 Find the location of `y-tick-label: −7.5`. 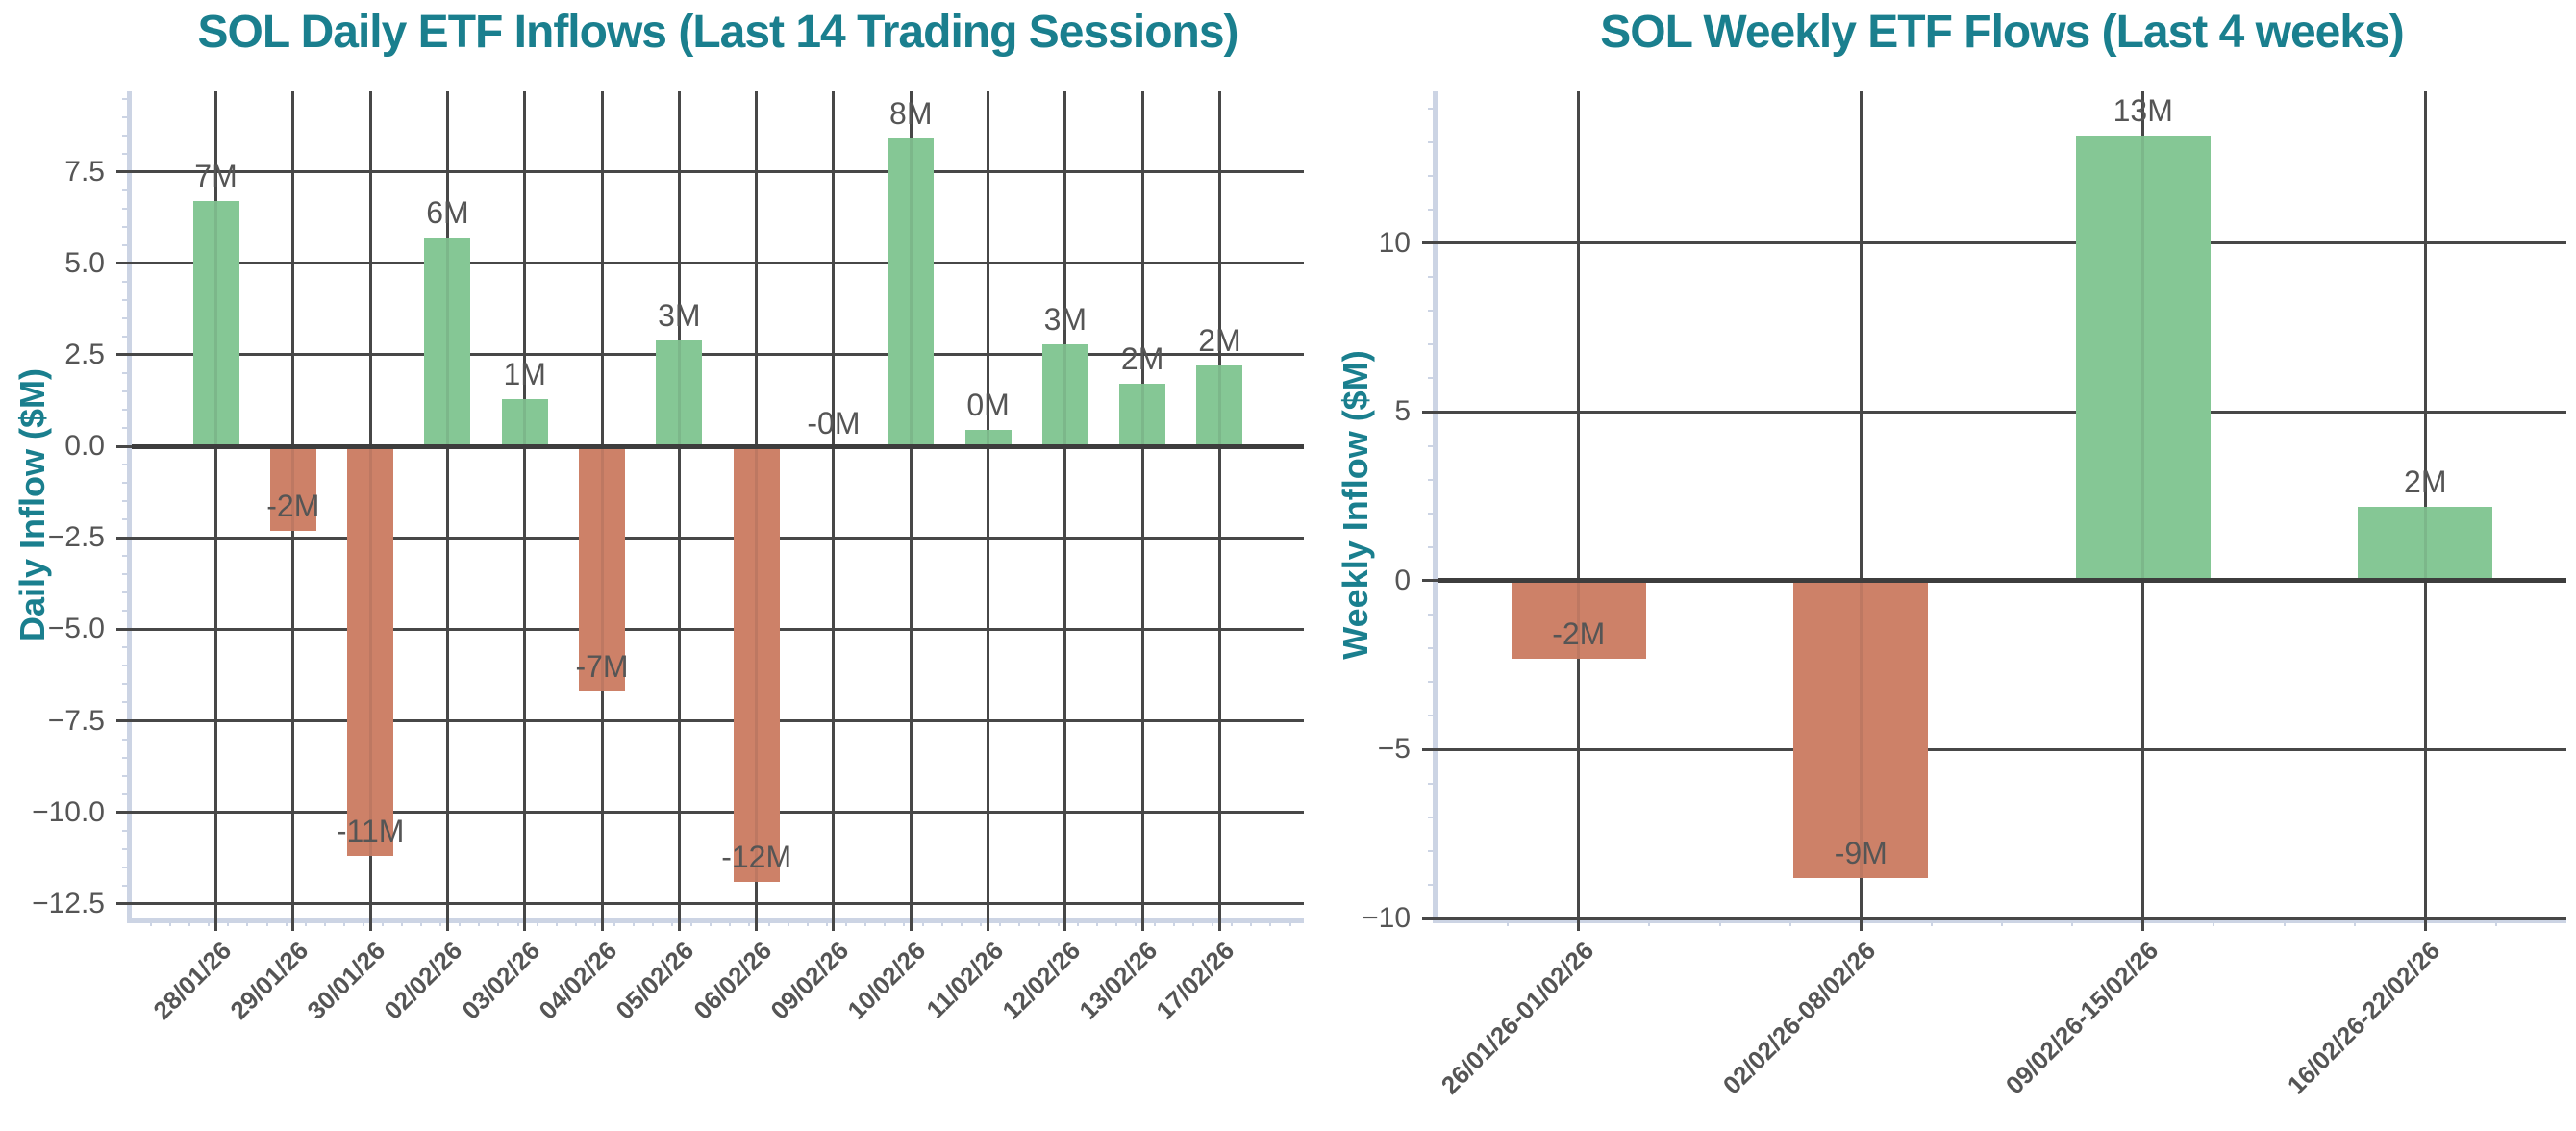

y-tick-label: −7.5 is located at coordinates (76, 720).